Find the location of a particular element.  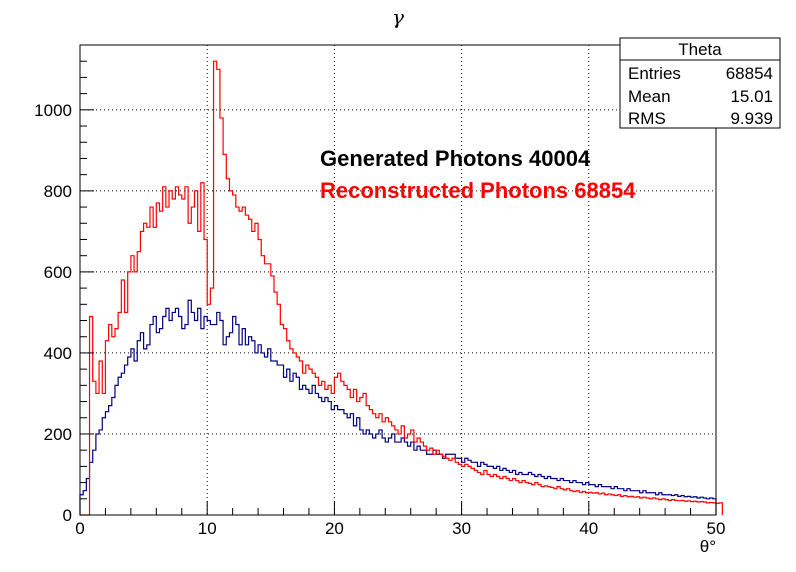

y-tick-label: 600 is located at coordinates (58, 272).